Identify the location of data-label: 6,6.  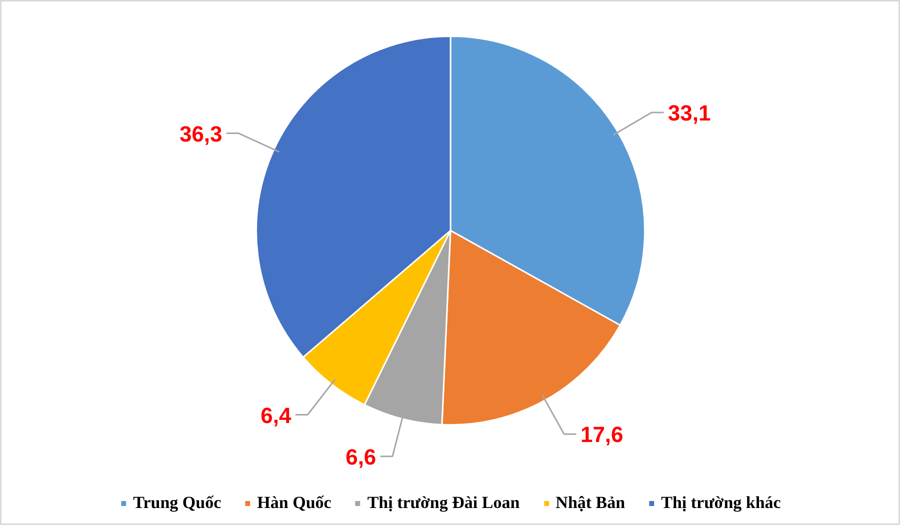
(361, 457).